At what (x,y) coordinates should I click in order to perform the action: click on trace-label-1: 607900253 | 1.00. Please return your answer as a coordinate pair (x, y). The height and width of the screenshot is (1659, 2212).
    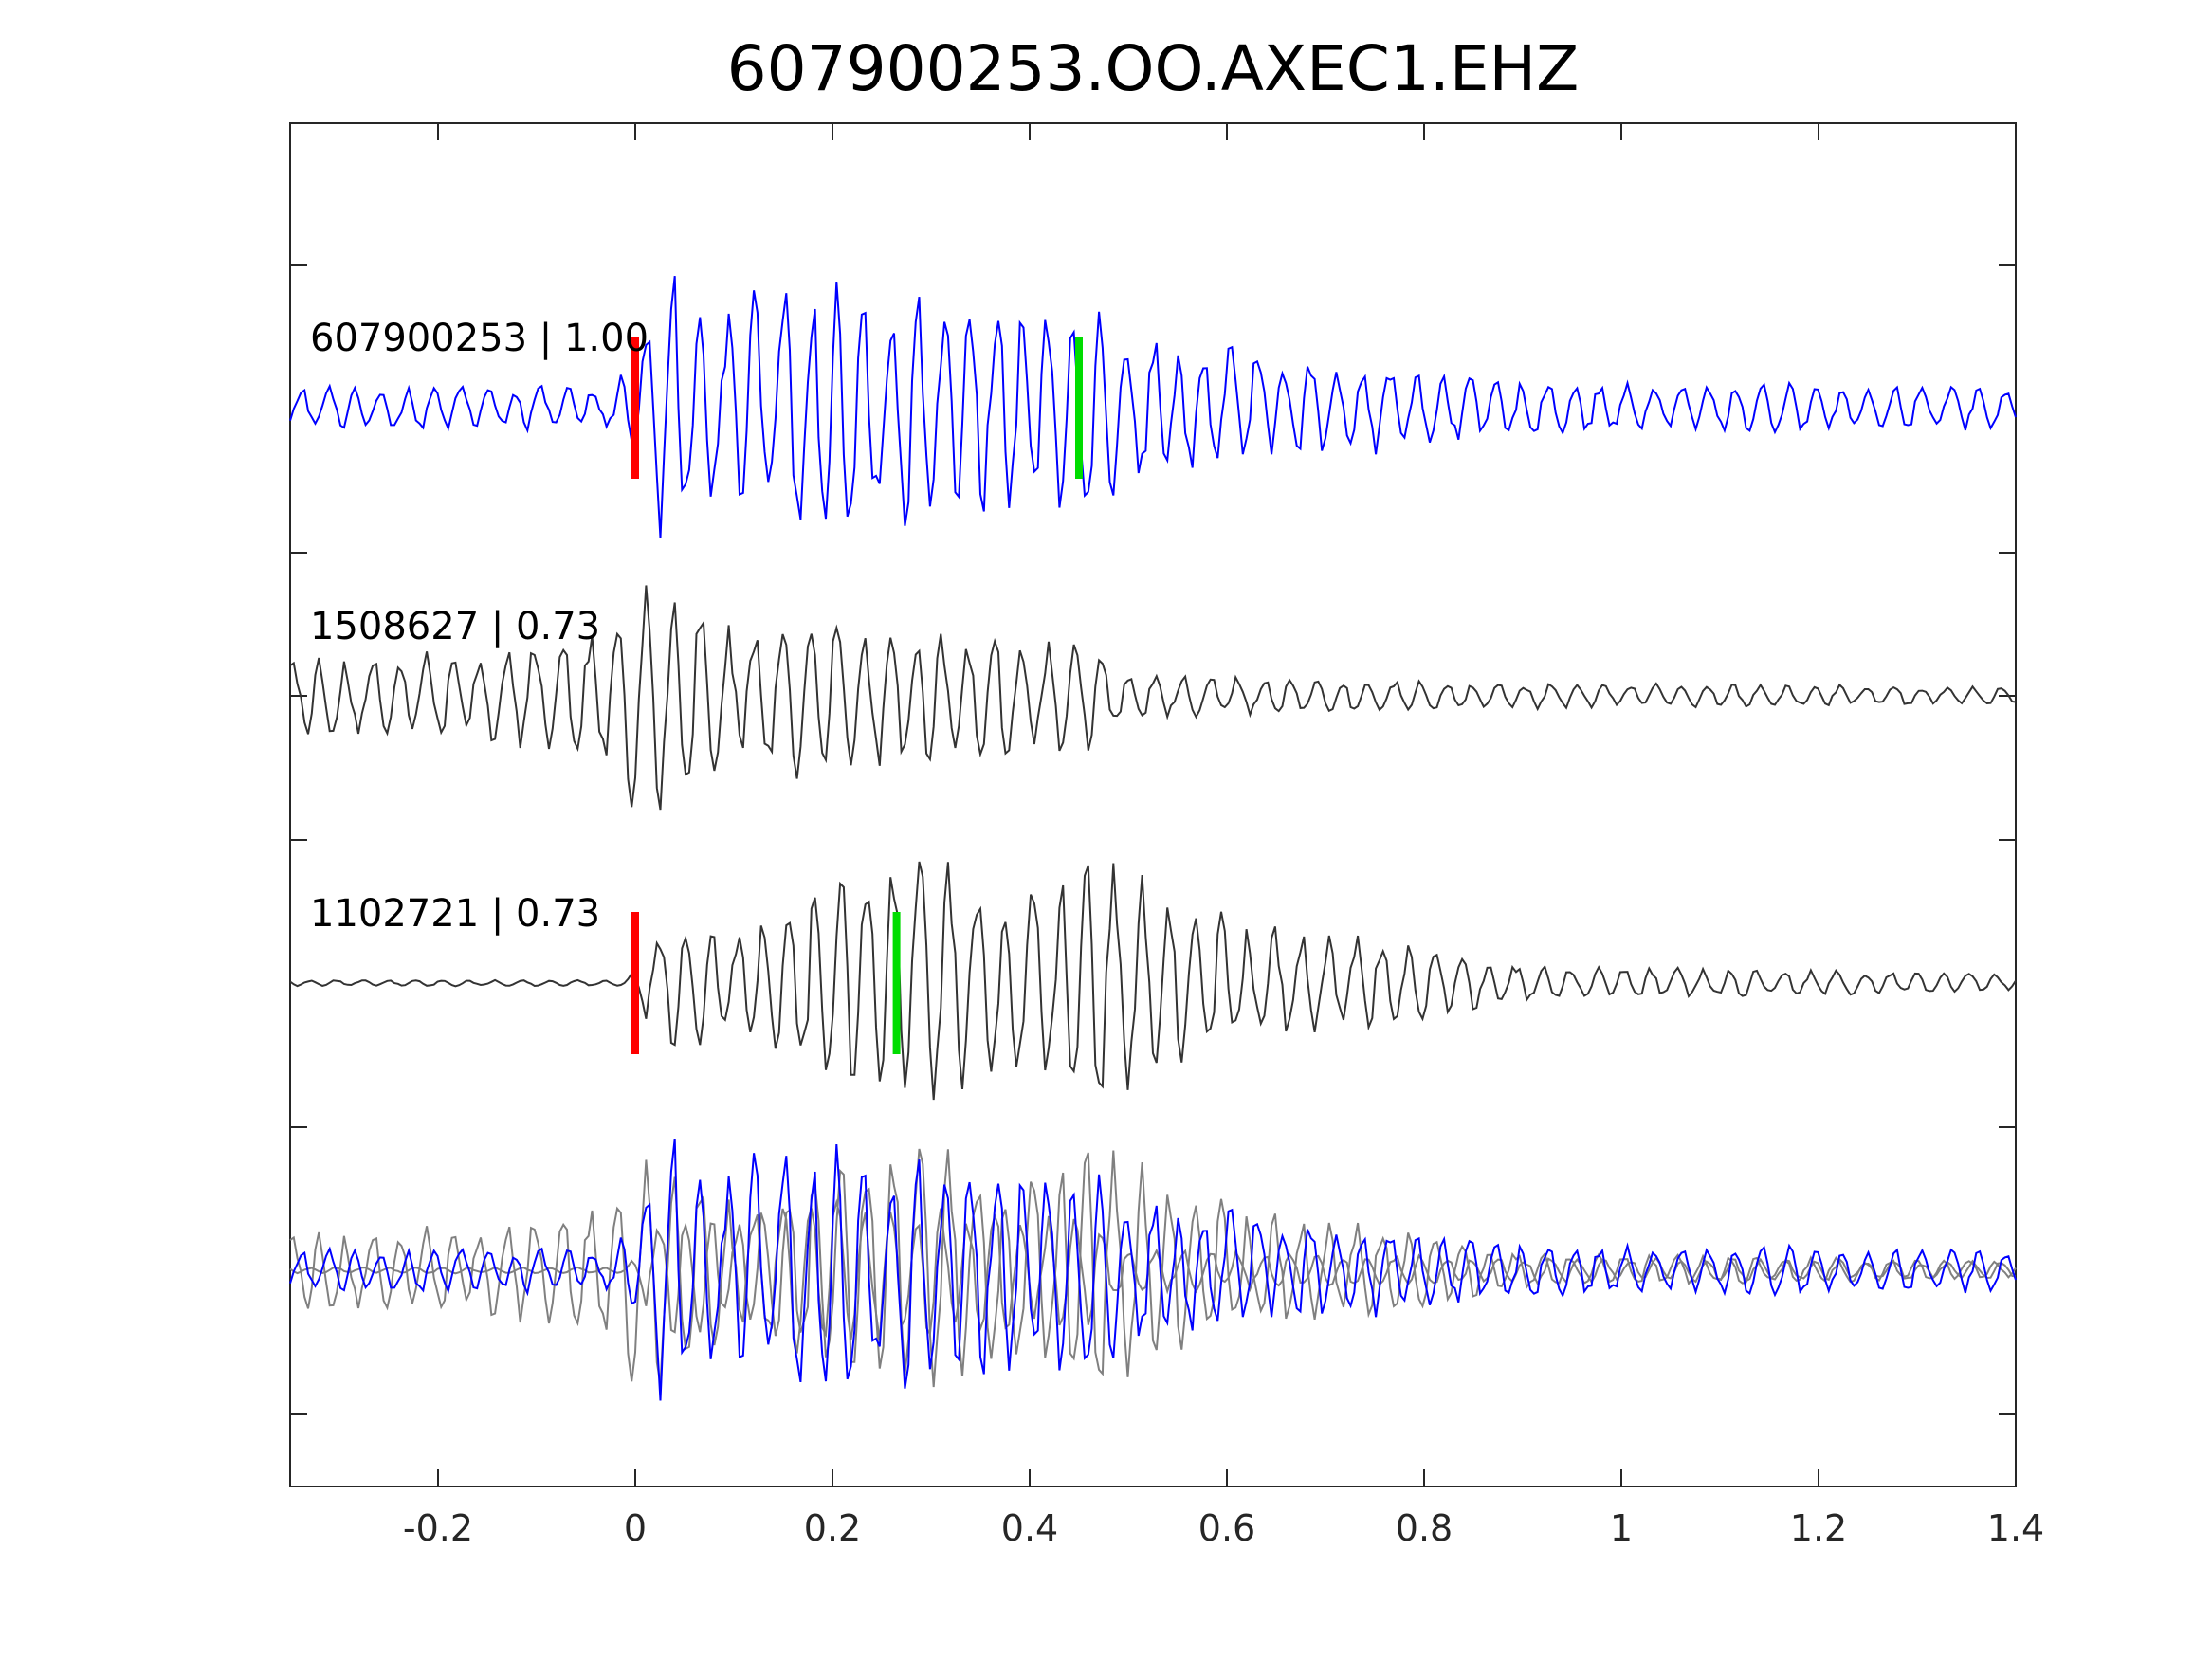
    Looking at the image, I should click on (479, 338).